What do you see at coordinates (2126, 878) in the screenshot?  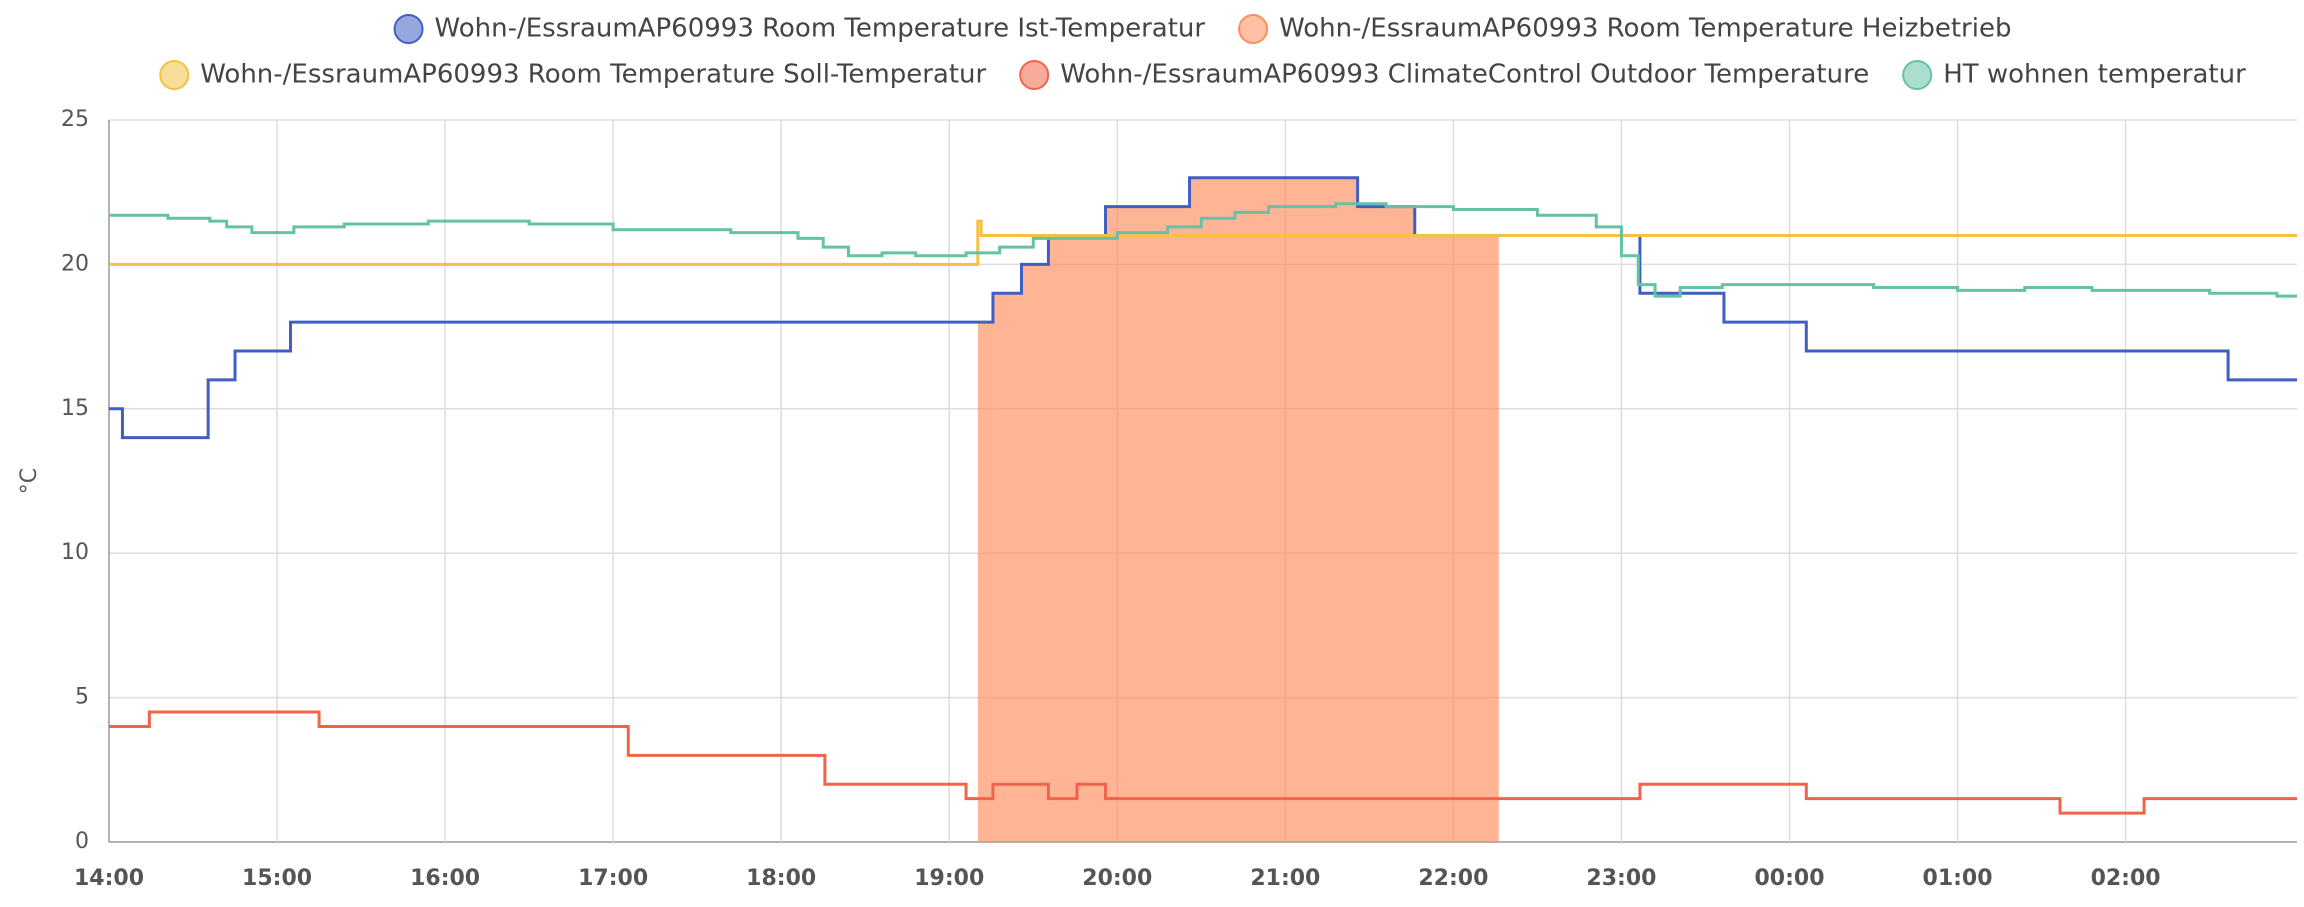 I see `x-tick-label: 02:00` at bounding box center [2126, 878].